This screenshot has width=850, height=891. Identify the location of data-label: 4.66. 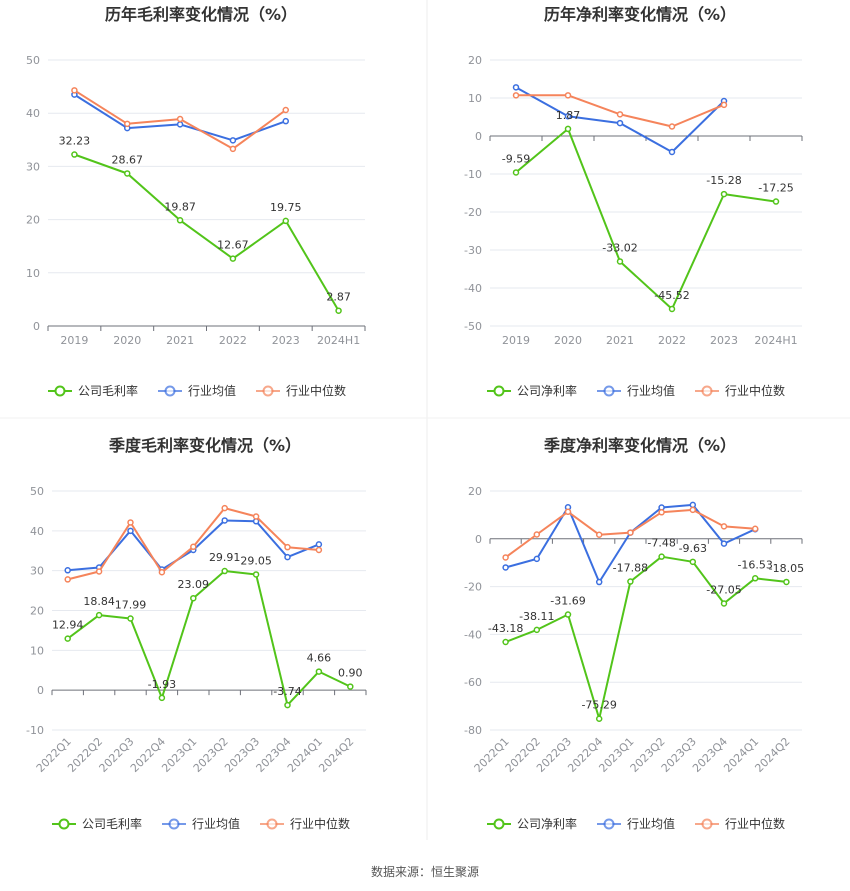
(319, 658).